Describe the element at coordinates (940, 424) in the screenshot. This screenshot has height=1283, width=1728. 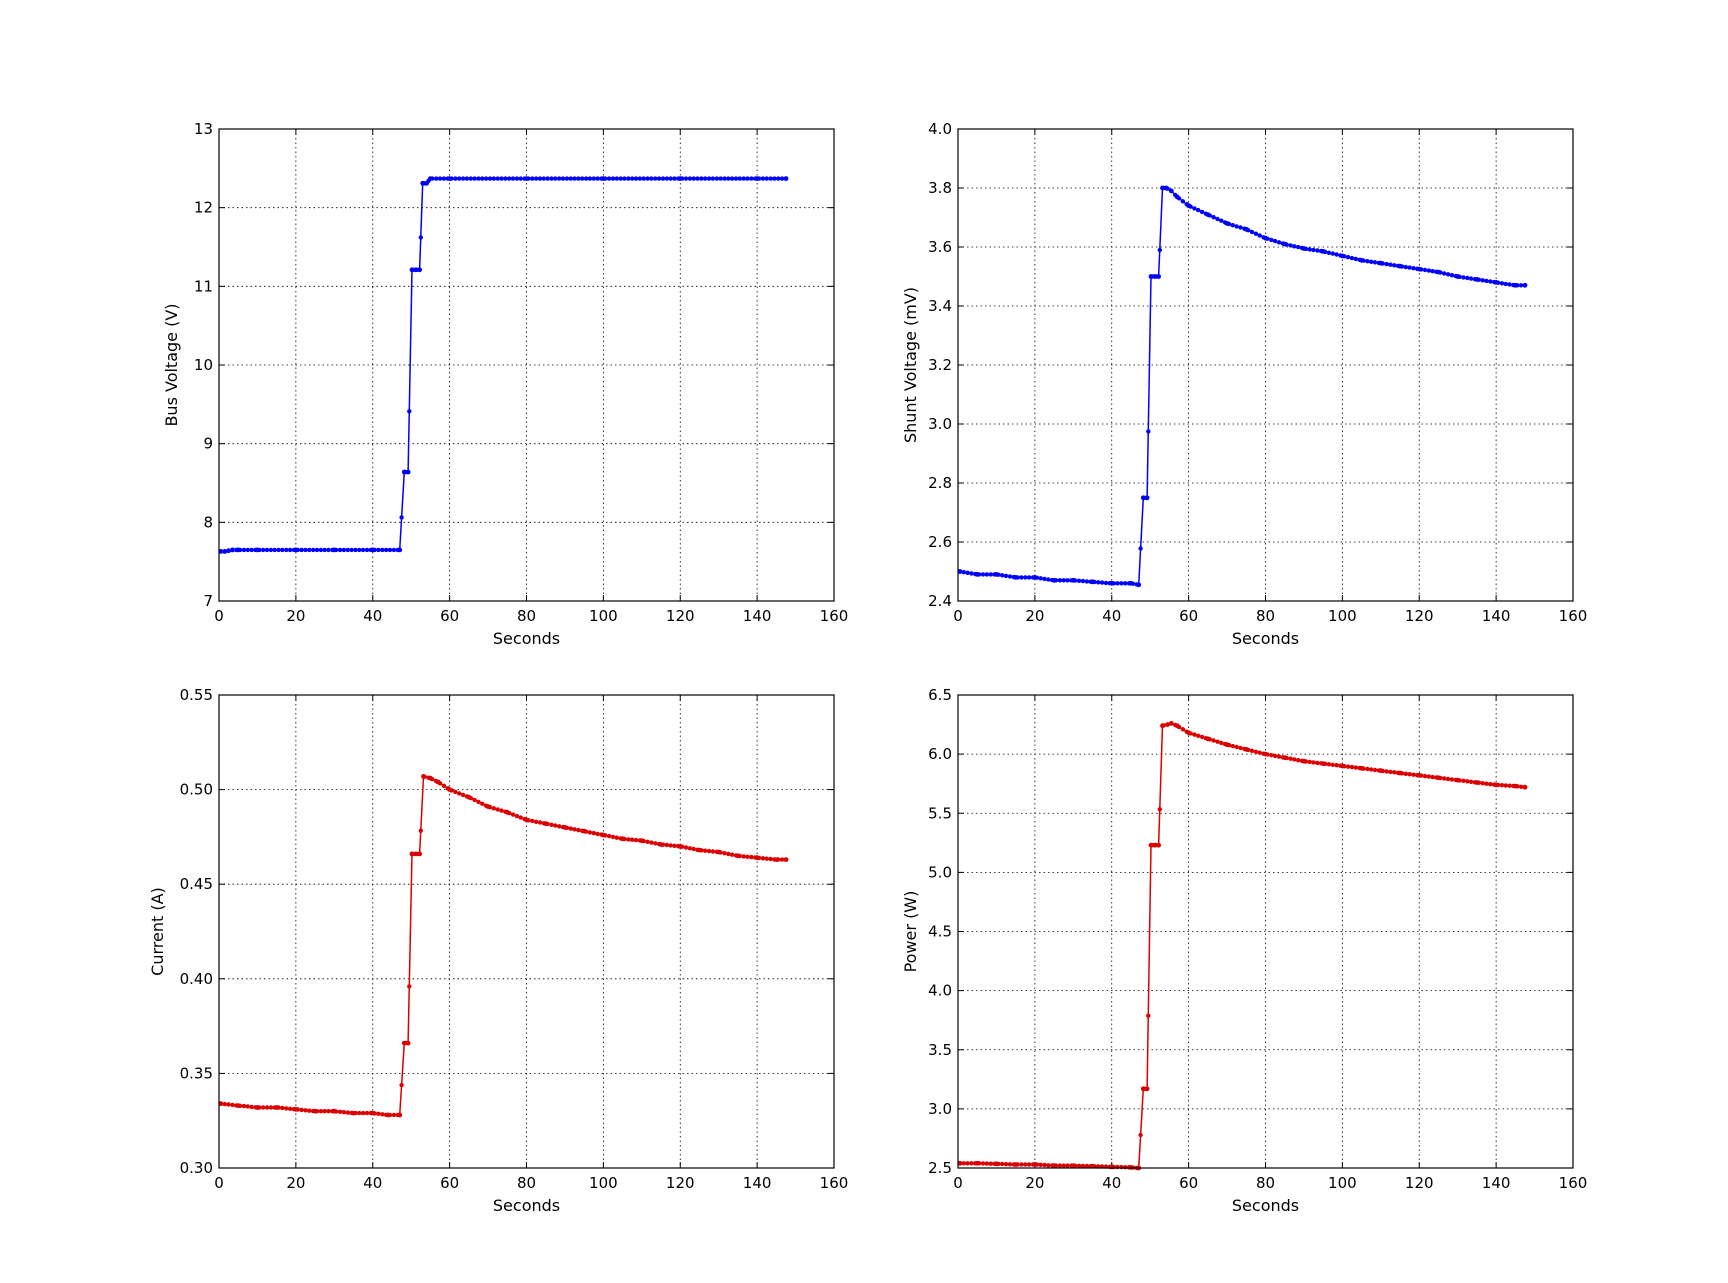
I see `shunt-voltage-y-tick-label: 3.0` at that location.